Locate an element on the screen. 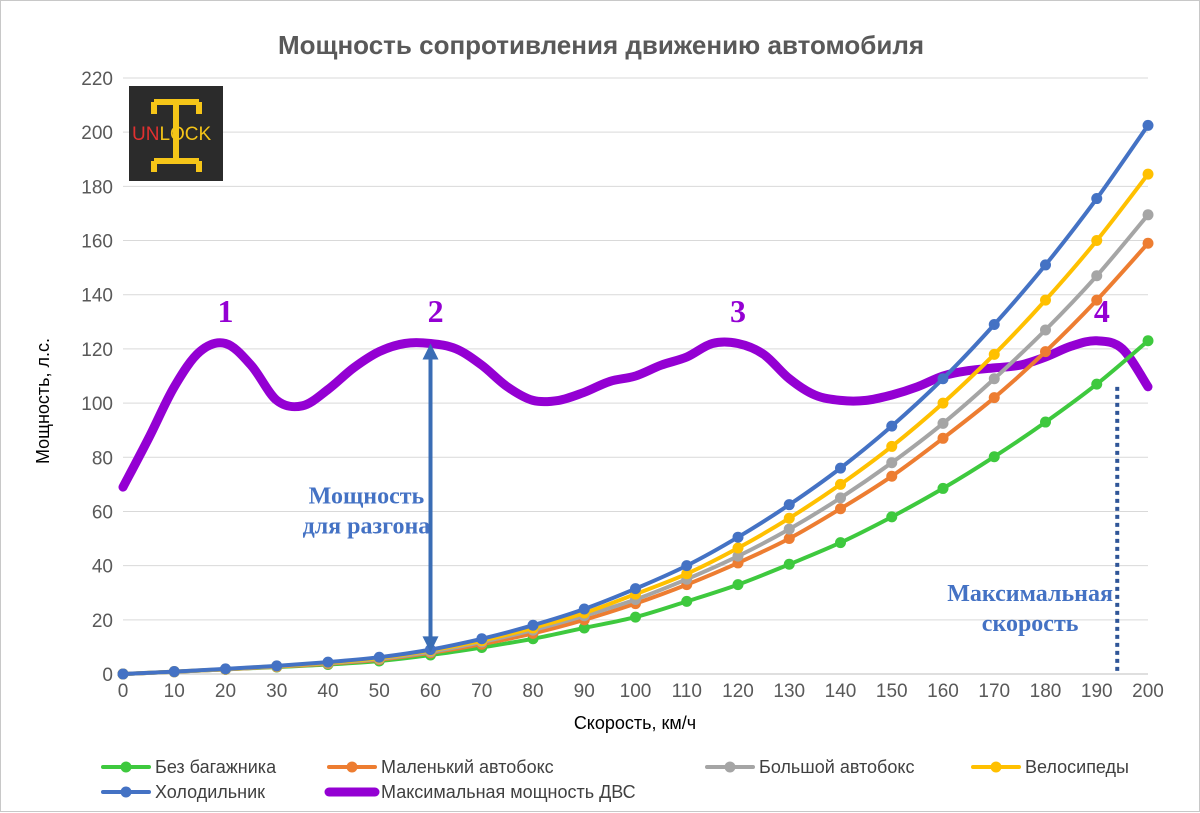  y-tick-label: 200 is located at coordinates (97, 133).